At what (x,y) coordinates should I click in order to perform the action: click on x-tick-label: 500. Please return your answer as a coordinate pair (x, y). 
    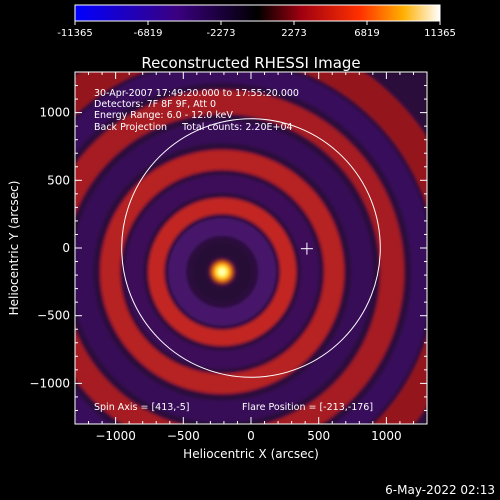
    Looking at the image, I should click on (318, 436).